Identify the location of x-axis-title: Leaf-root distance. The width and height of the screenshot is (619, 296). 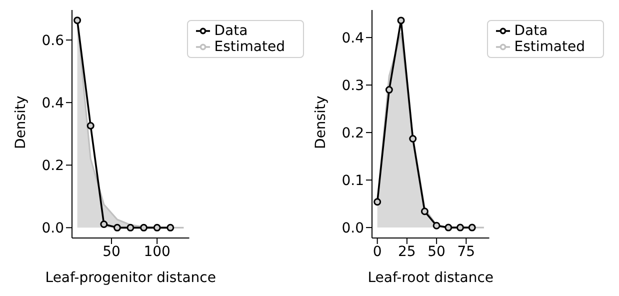
(431, 278).